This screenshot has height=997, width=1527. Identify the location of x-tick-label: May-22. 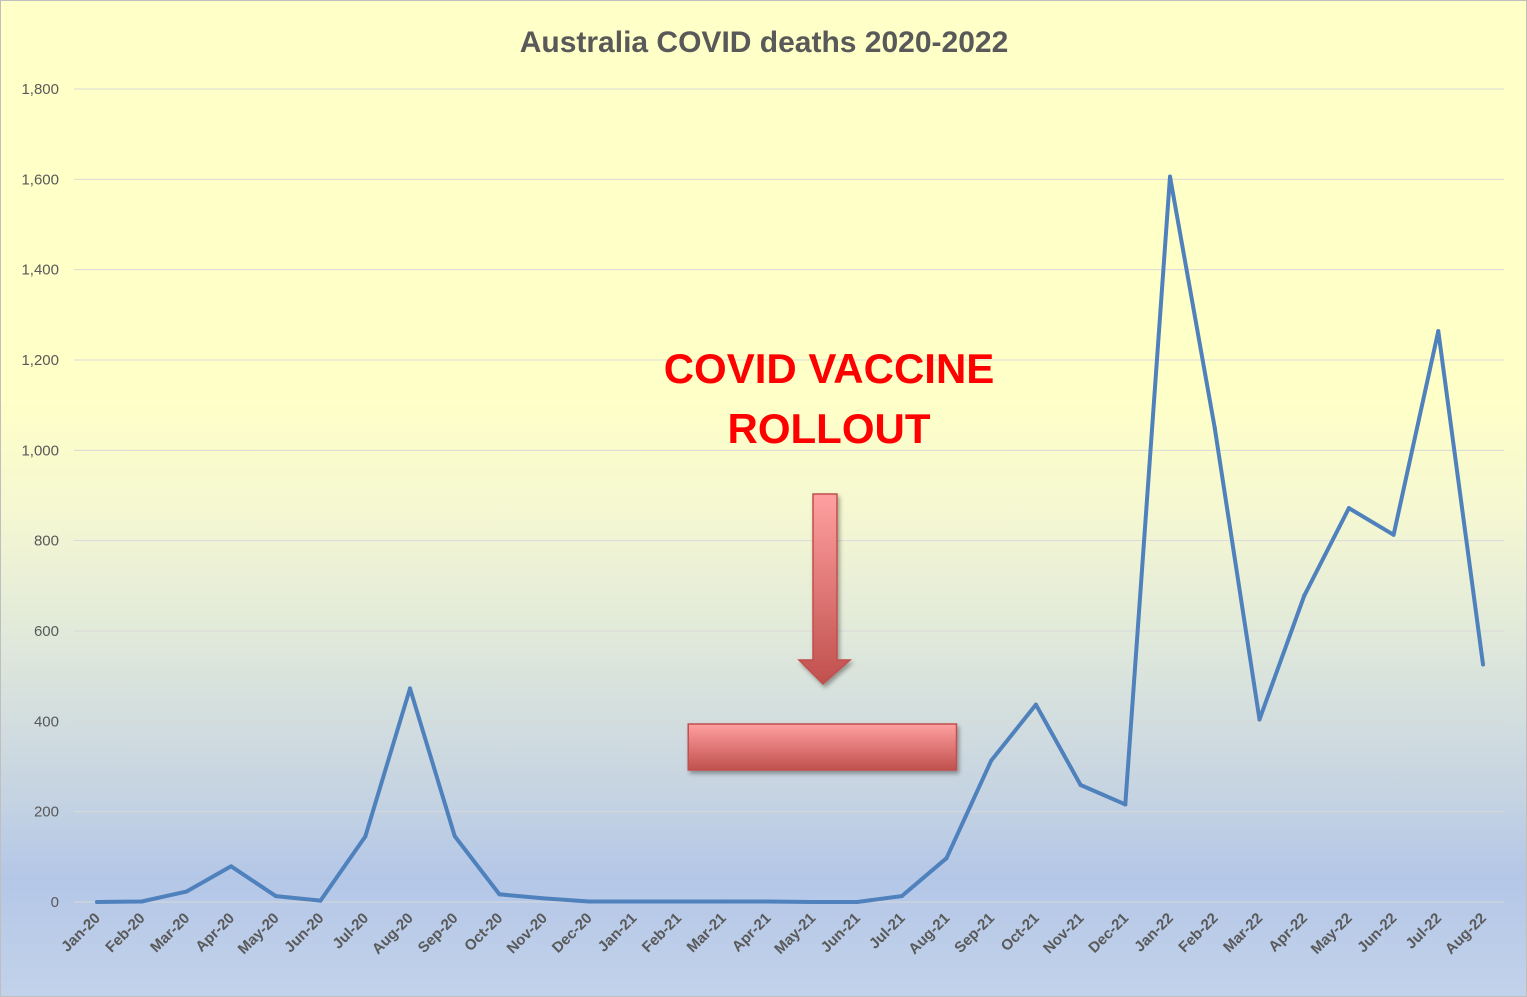
(1332, 934).